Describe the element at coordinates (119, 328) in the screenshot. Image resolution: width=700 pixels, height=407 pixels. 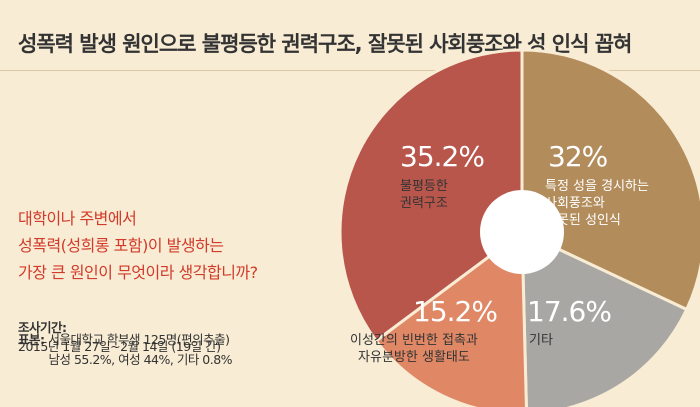
I see `survey-period: 조사기간: 2015년 1월 27일~2월 14일 (19일 간)` at that location.